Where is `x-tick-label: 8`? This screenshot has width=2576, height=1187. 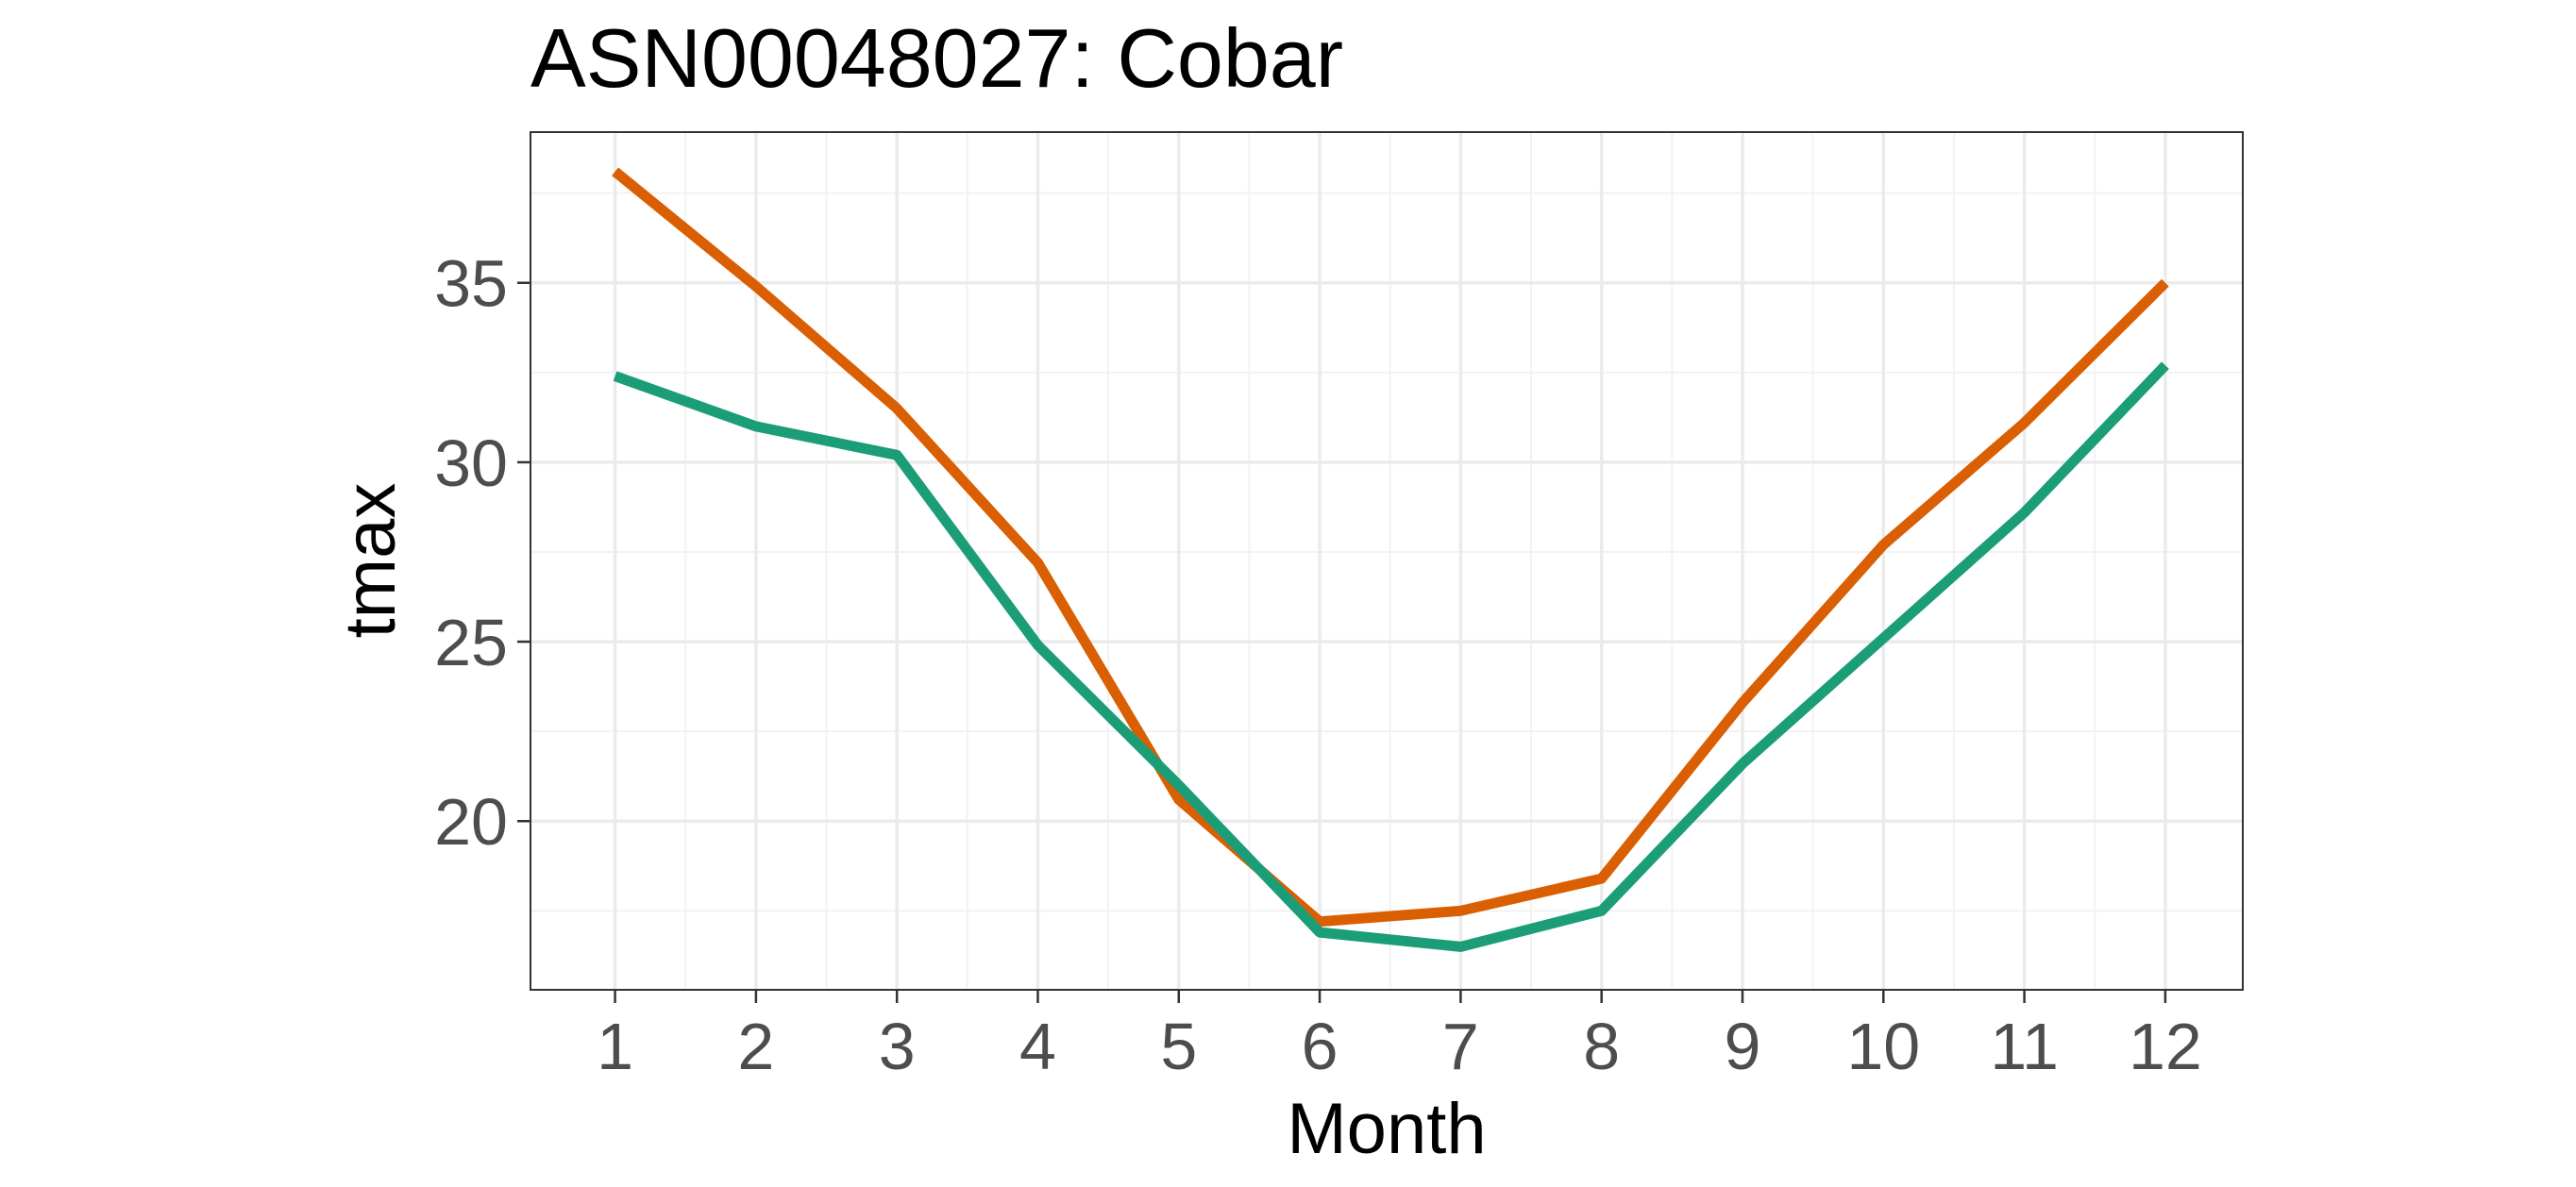 x-tick-label: 8 is located at coordinates (1602, 1046).